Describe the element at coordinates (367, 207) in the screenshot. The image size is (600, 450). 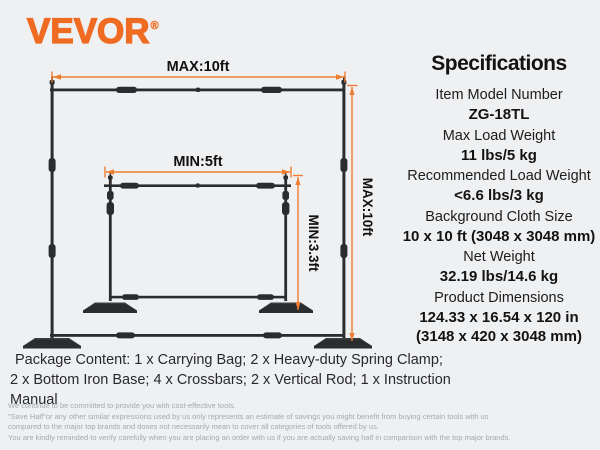
I see `max-height-label: MAX:10ft` at that location.